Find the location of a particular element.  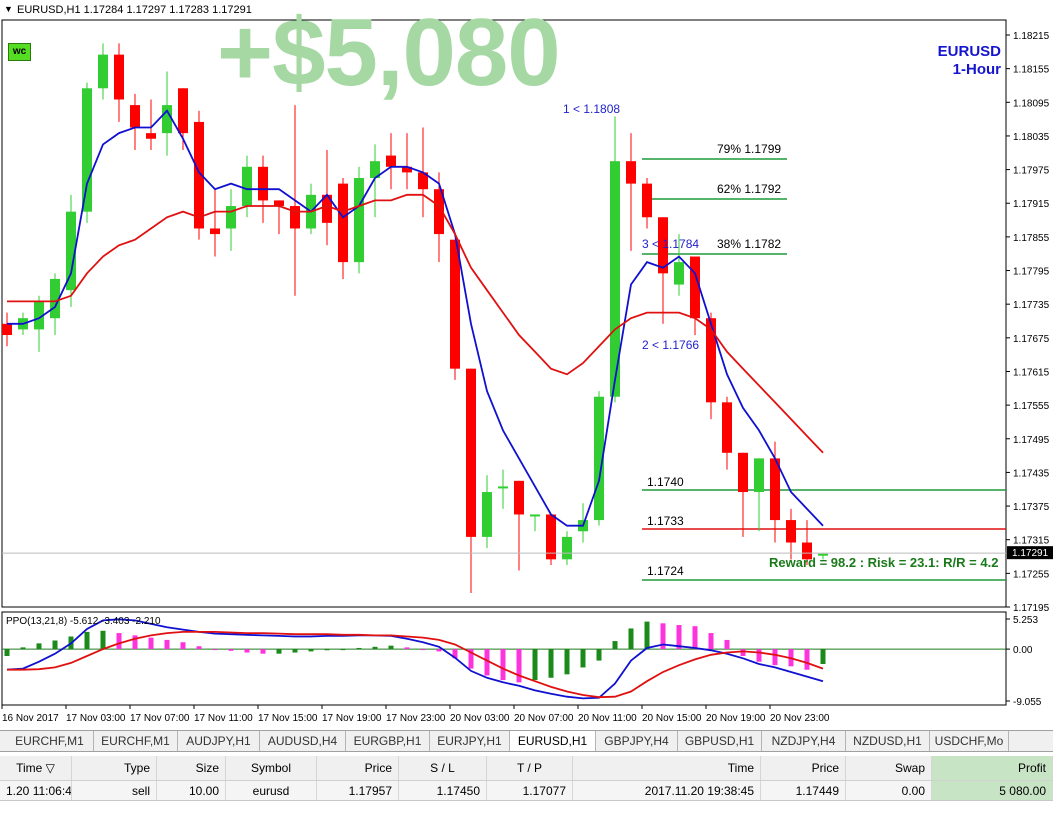

chart-tab: NZDUSD,H1 is located at coordinates (888, 741).